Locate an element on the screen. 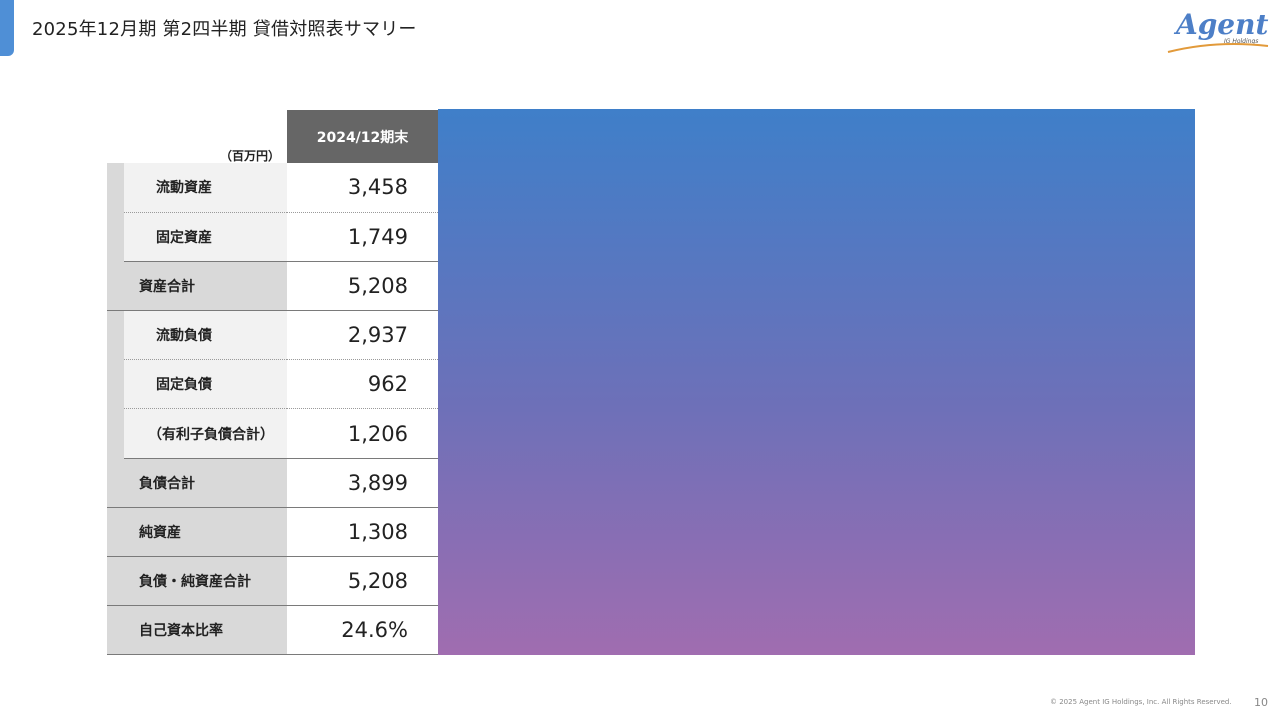 The height and width of the screenshot is (720, 1280). prev-value: 2,937 is located at coordinates (362, 335).